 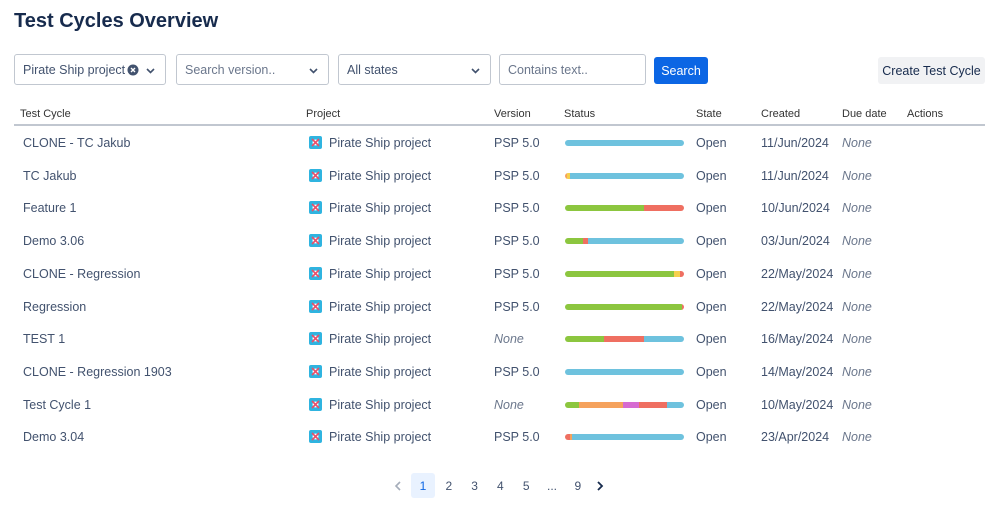 What do you see at coordinates (578, 485) in the screenshot?
I see `page-link: 9` at bounding box center [578, 485].